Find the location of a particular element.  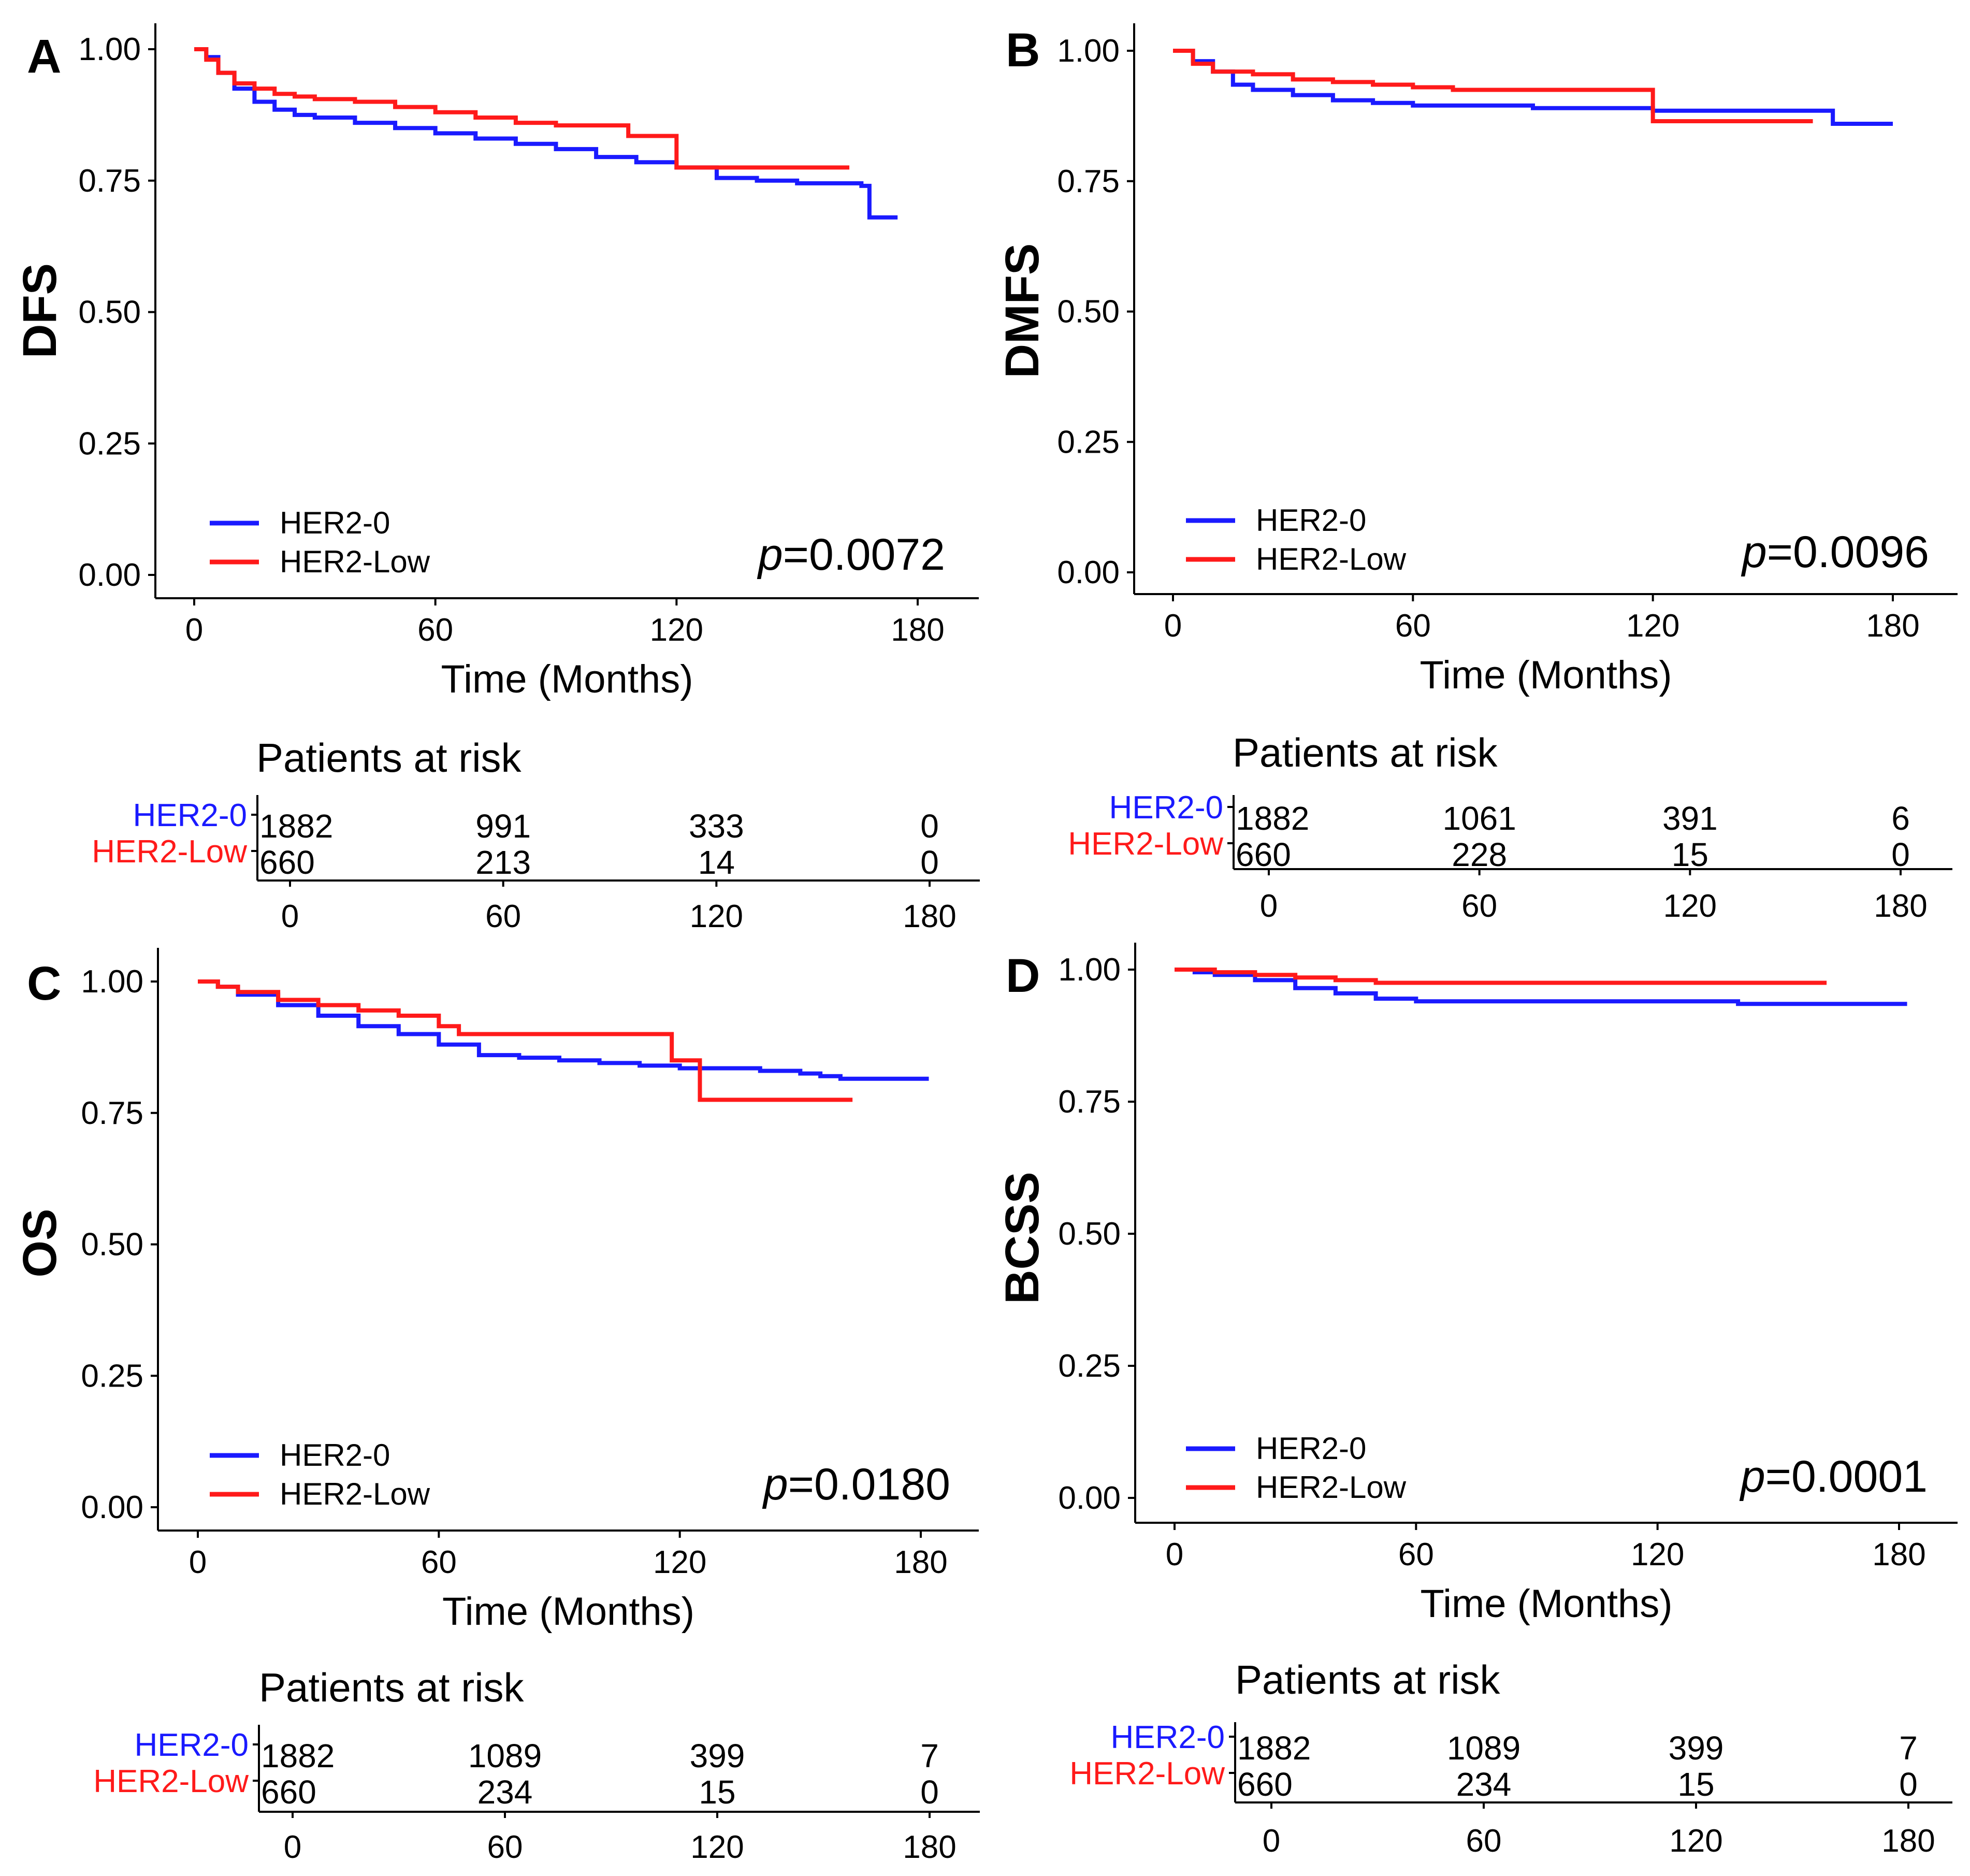

risk-count: 213 is located at coordinates (503, 862).